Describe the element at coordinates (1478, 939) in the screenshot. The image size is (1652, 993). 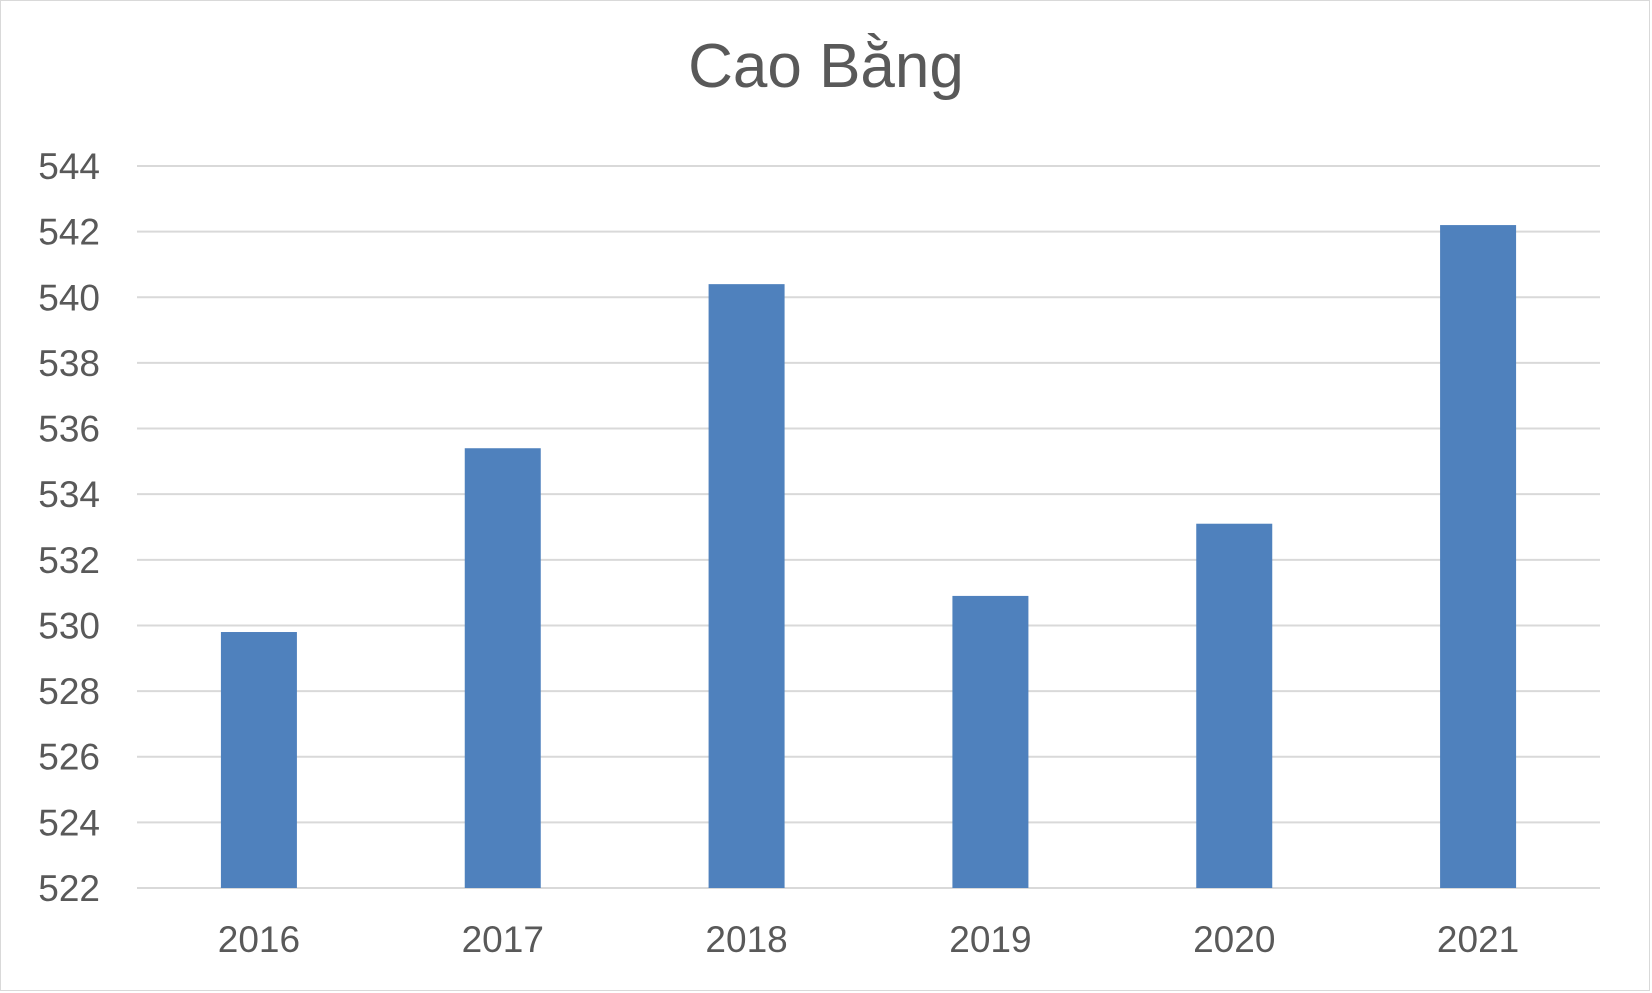
I see `x-tick-label: 2021` at that location.